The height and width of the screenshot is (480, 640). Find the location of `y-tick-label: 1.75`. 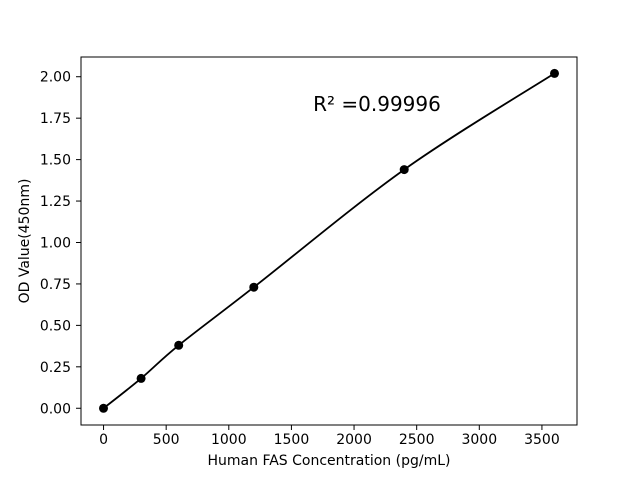

y-tick-label: 1.75 is located at coordinates (55, 119).